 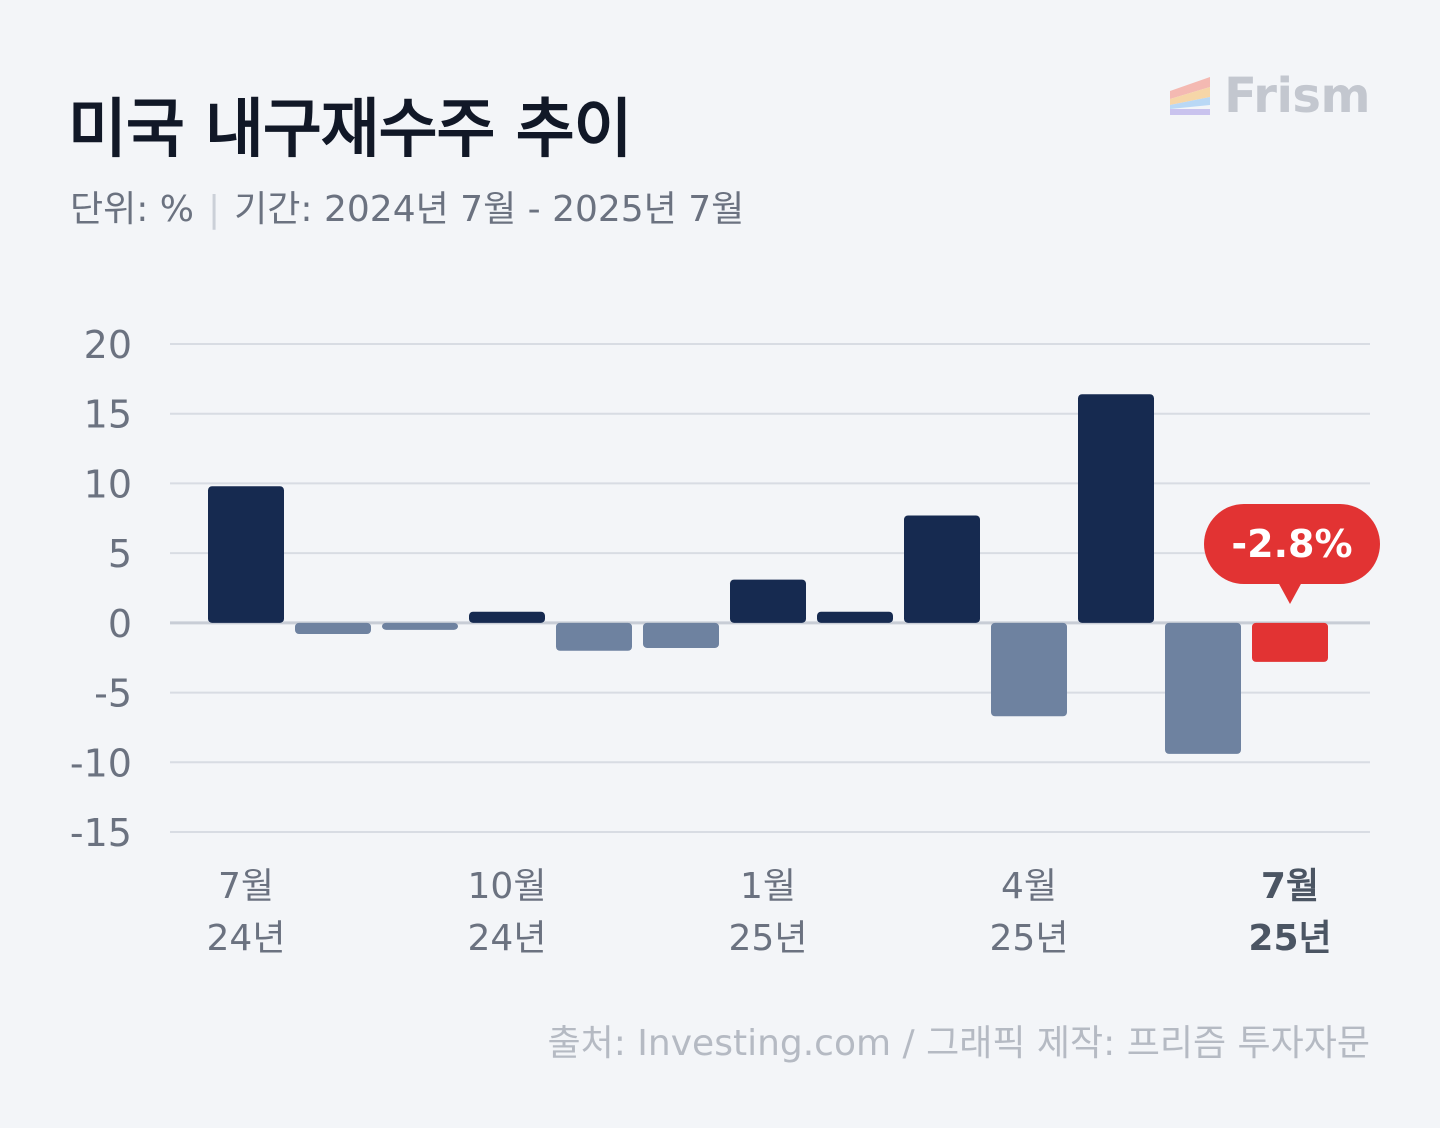 I want to click on frism-logo-icon, so click(x=1190, y=96).